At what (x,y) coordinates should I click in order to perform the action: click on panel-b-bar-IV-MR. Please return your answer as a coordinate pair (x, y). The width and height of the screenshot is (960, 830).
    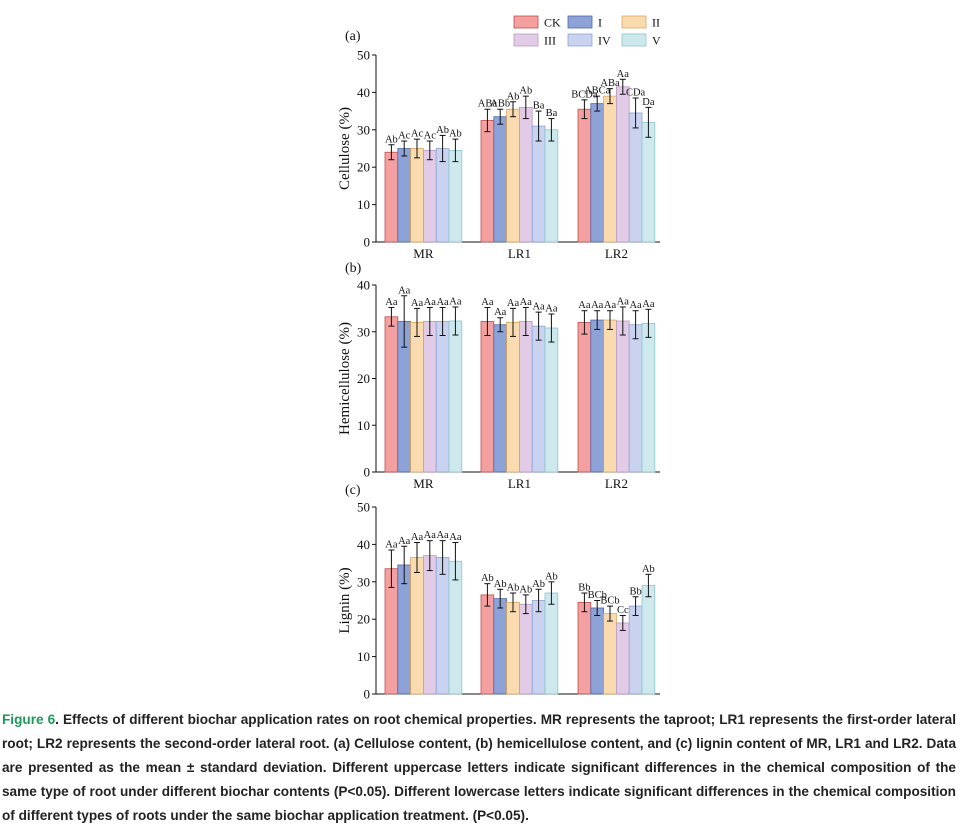
    Looking at the image, I should click on (442, 397).